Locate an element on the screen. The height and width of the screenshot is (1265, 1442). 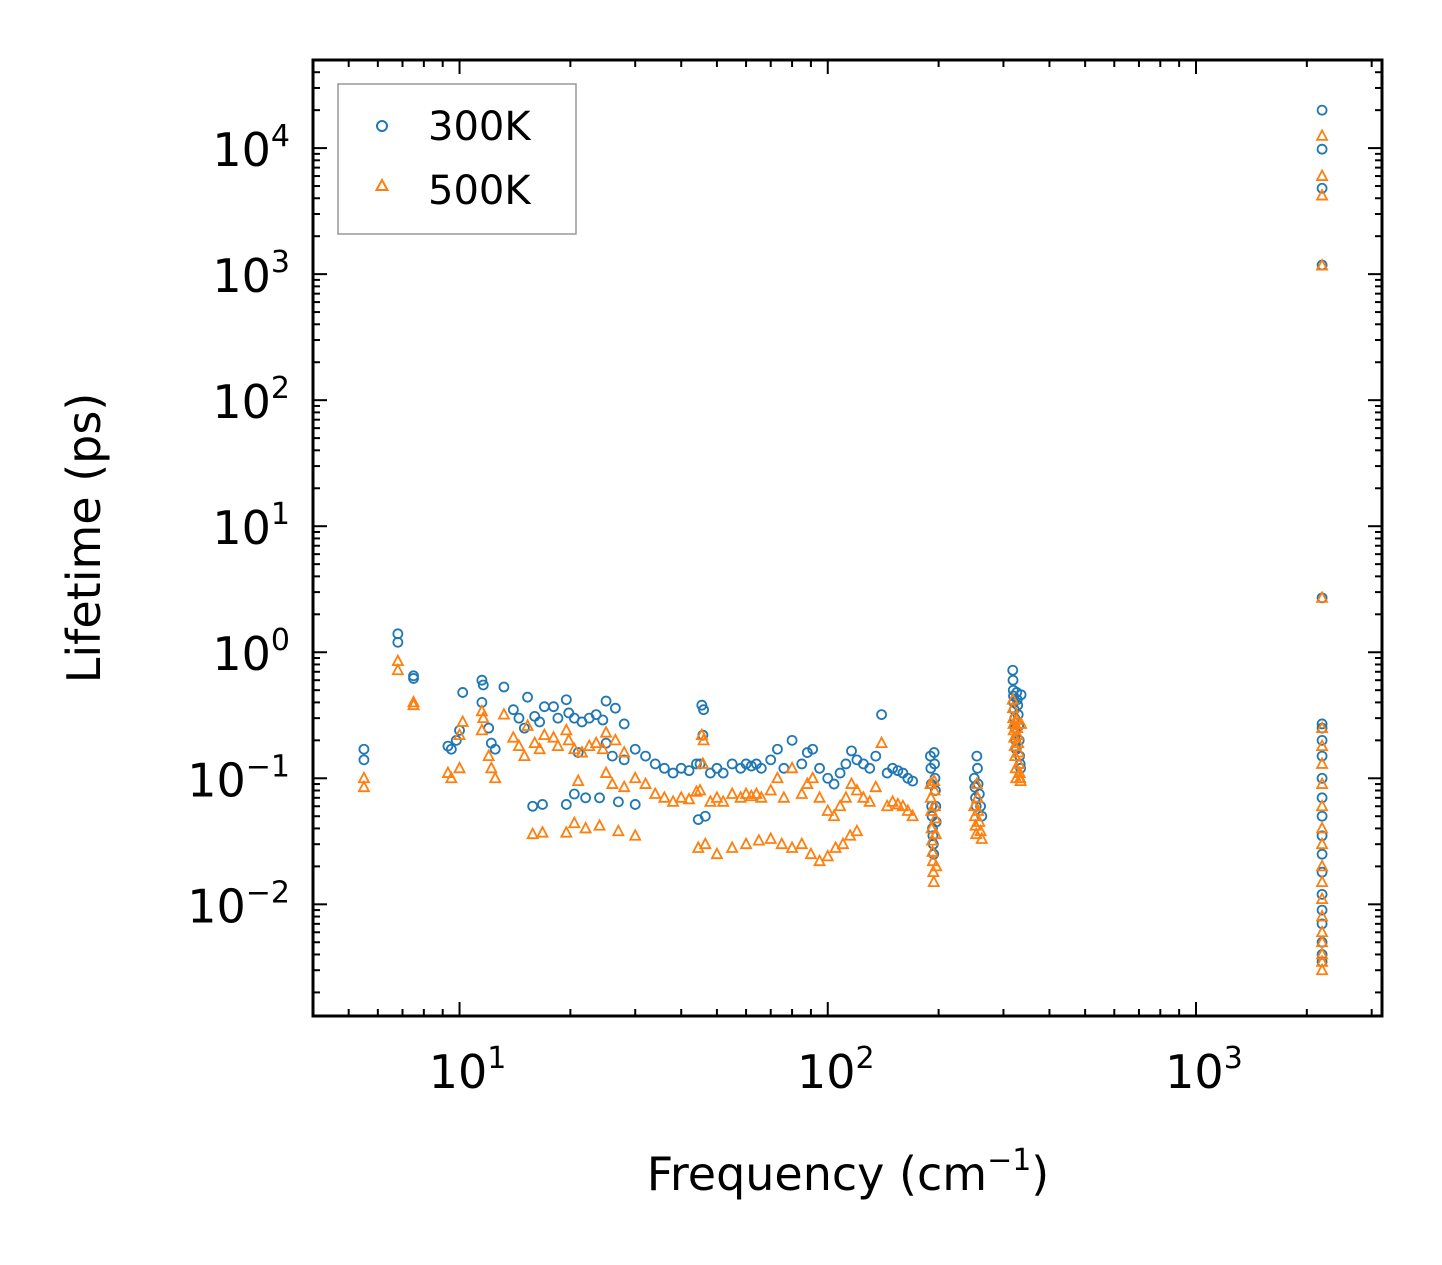
x-tick-label: 103 is located at coordinates (1204, 1070).